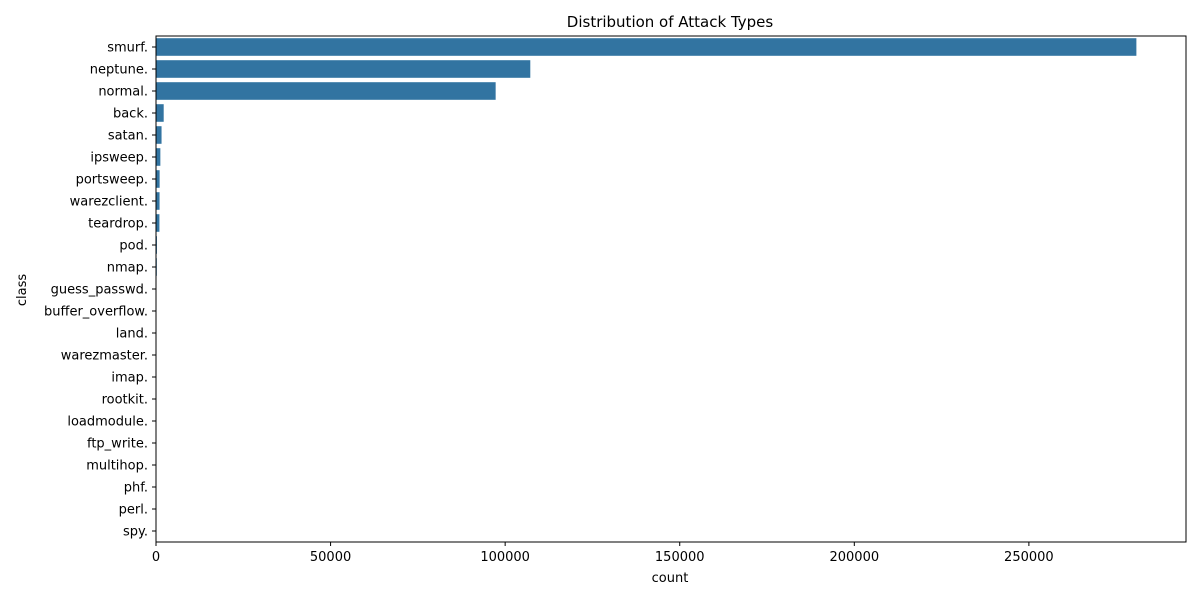 The height and width of the screenshot is (604, 1200). Describe the element at coordinates (96, 312) in the screenshot. I see `y-tick-label: buffer_overflow.` at that location.